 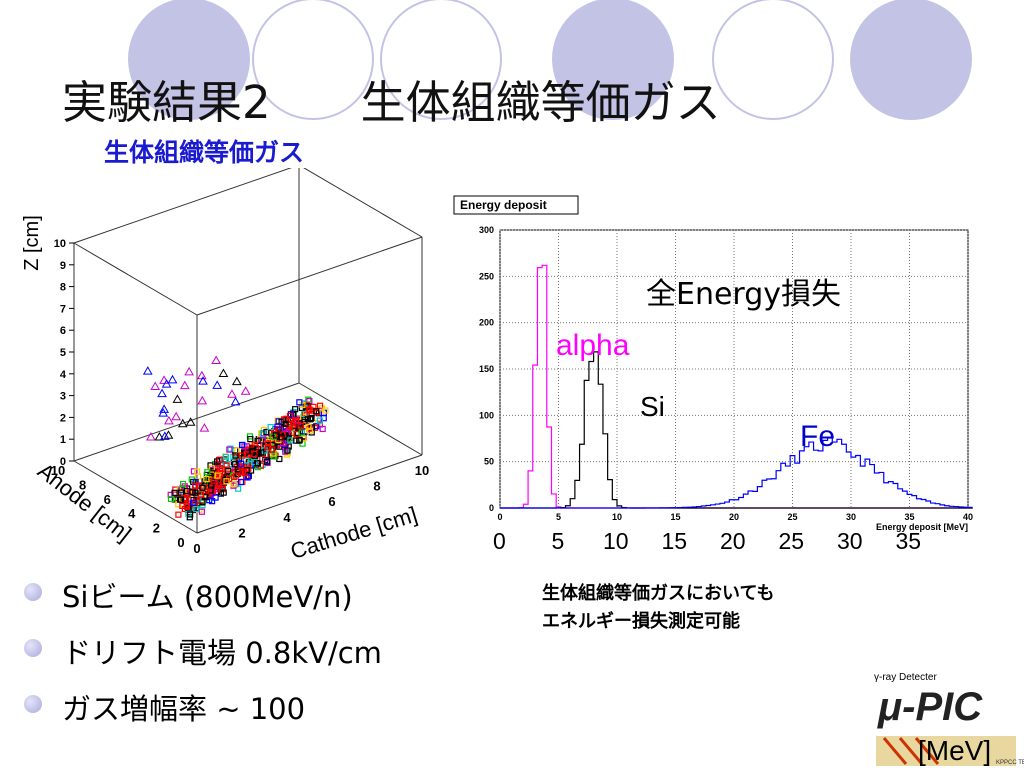 I want to click on result-caption: 生体組織等価ガスにおいても エネルギー損失測定可能, so click(x=658, y=608).